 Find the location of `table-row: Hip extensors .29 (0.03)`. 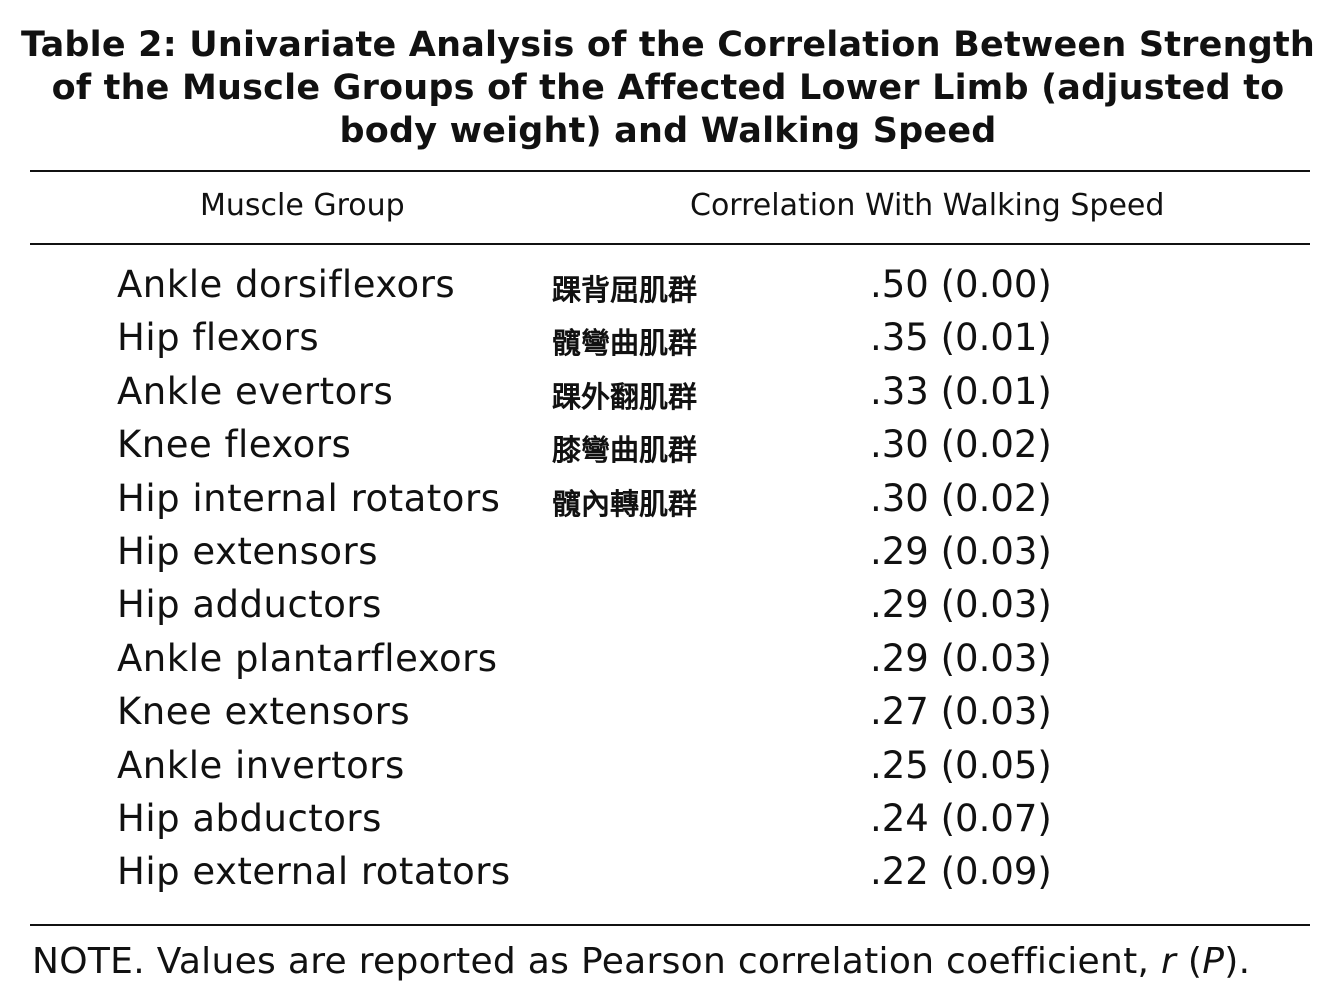

table-row: Hip extensors .29 (0.03) is located at coordinates (663, 551).